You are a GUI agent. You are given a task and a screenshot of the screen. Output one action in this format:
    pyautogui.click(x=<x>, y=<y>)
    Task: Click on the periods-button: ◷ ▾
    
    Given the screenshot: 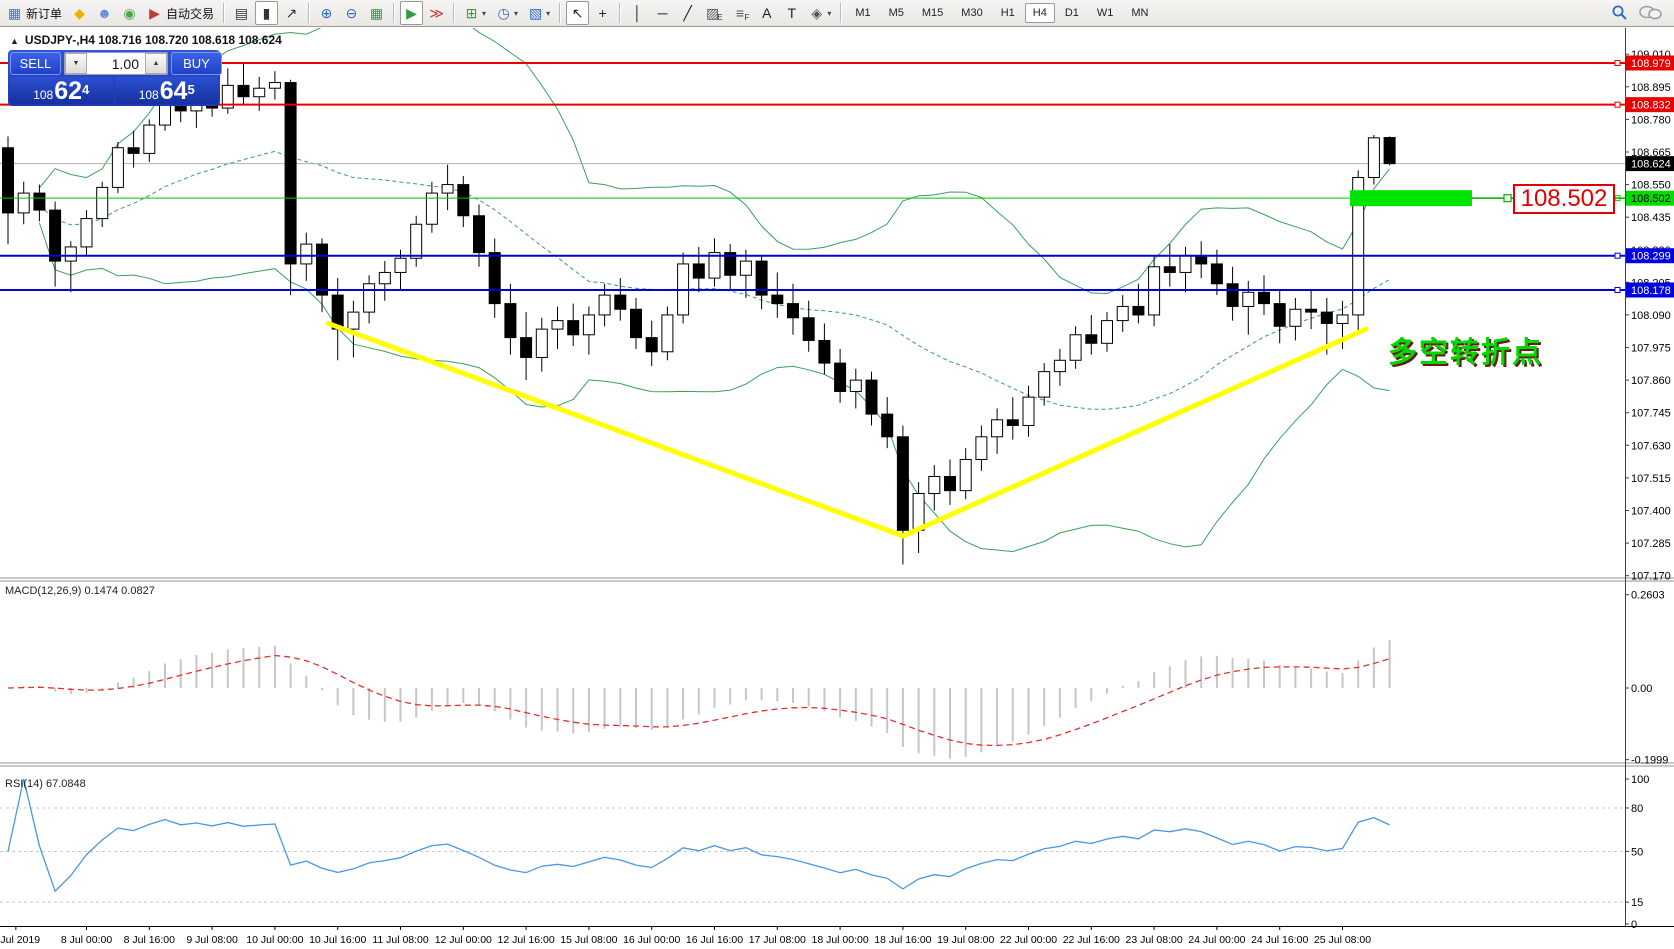 What is the action you would take?
    pyautogui.click(x=507, y=13)
    